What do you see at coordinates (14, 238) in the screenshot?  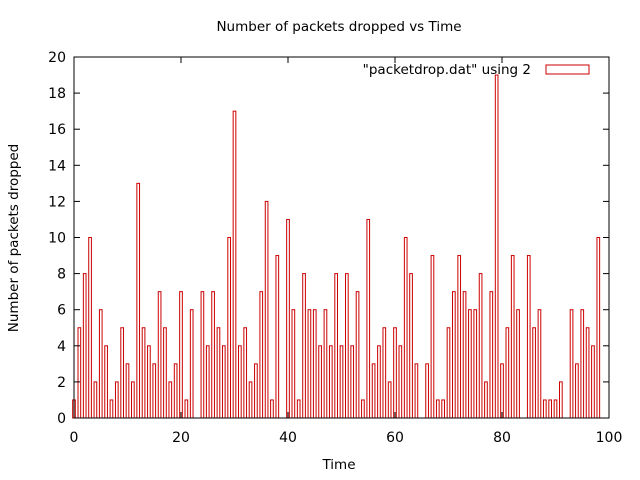 I see `y-axis-label: Number of packets dropped` at bounding box center [14, 238].